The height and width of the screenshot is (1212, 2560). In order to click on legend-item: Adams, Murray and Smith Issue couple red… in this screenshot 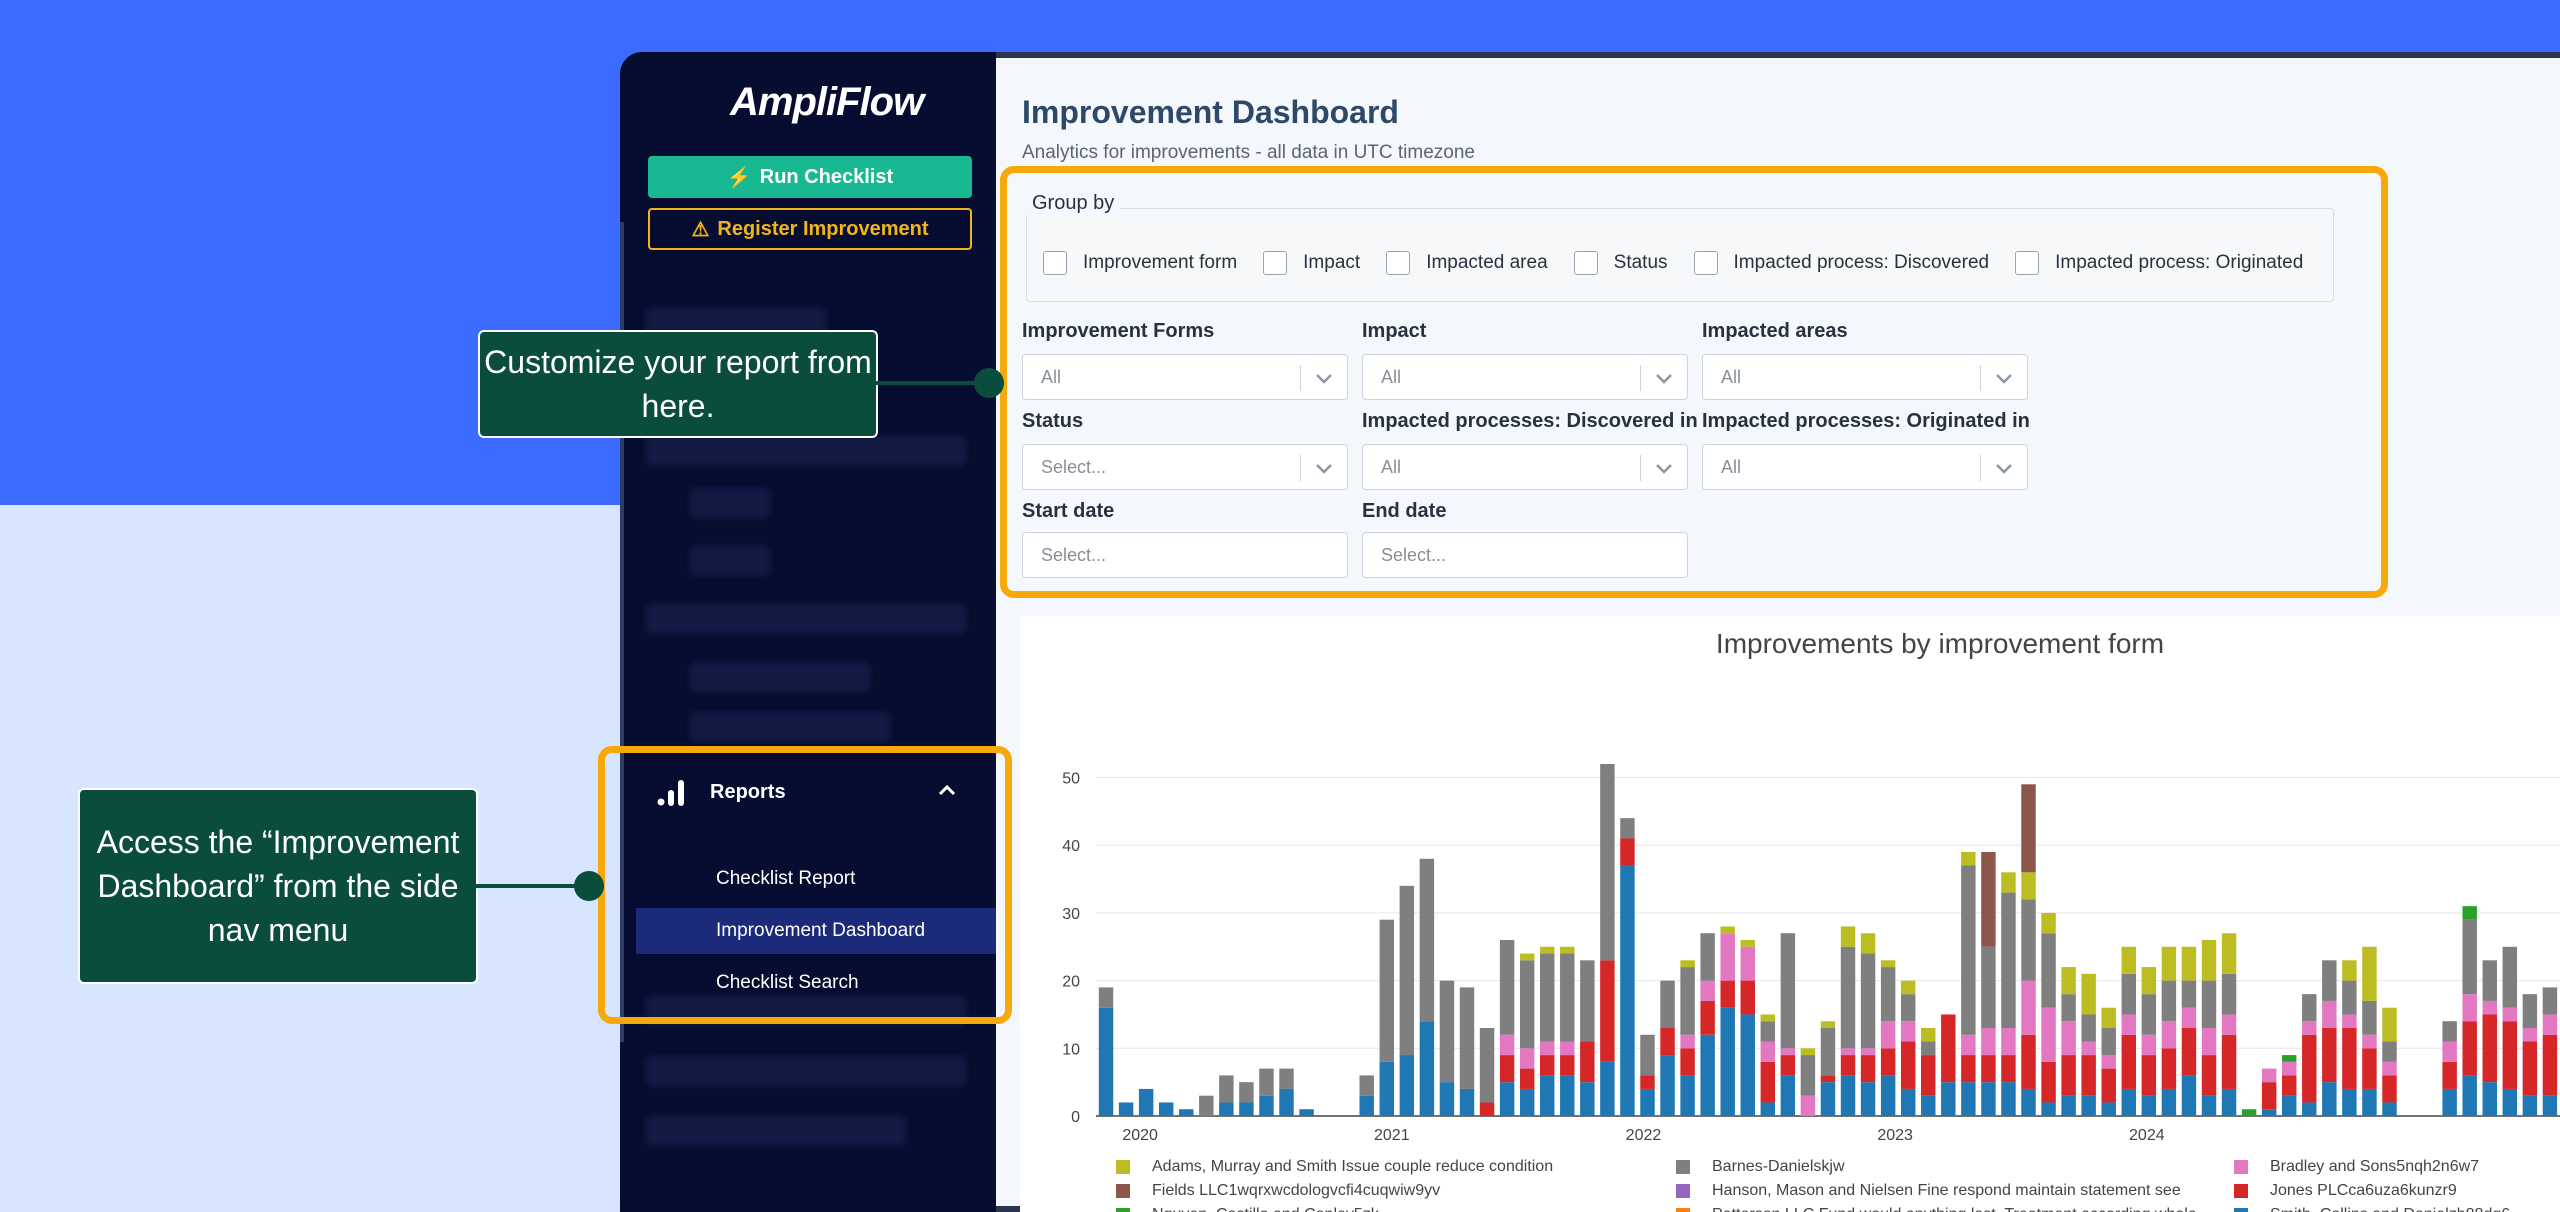, I will do `click(1334, 1167)`.